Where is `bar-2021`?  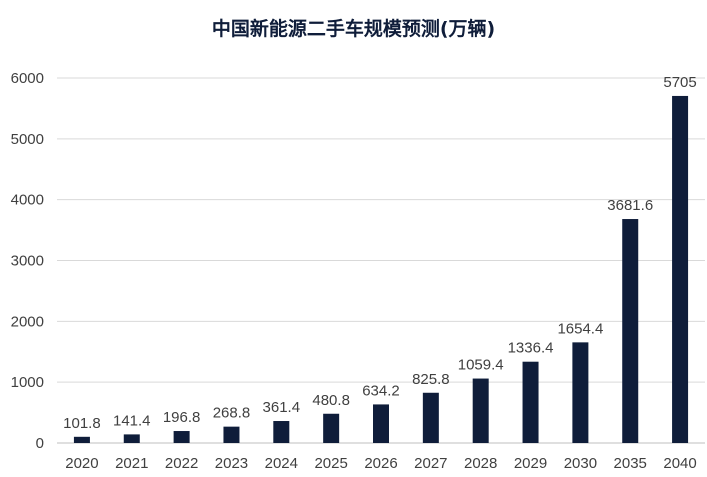
bar-2021 is located at coordinates (131, 438).